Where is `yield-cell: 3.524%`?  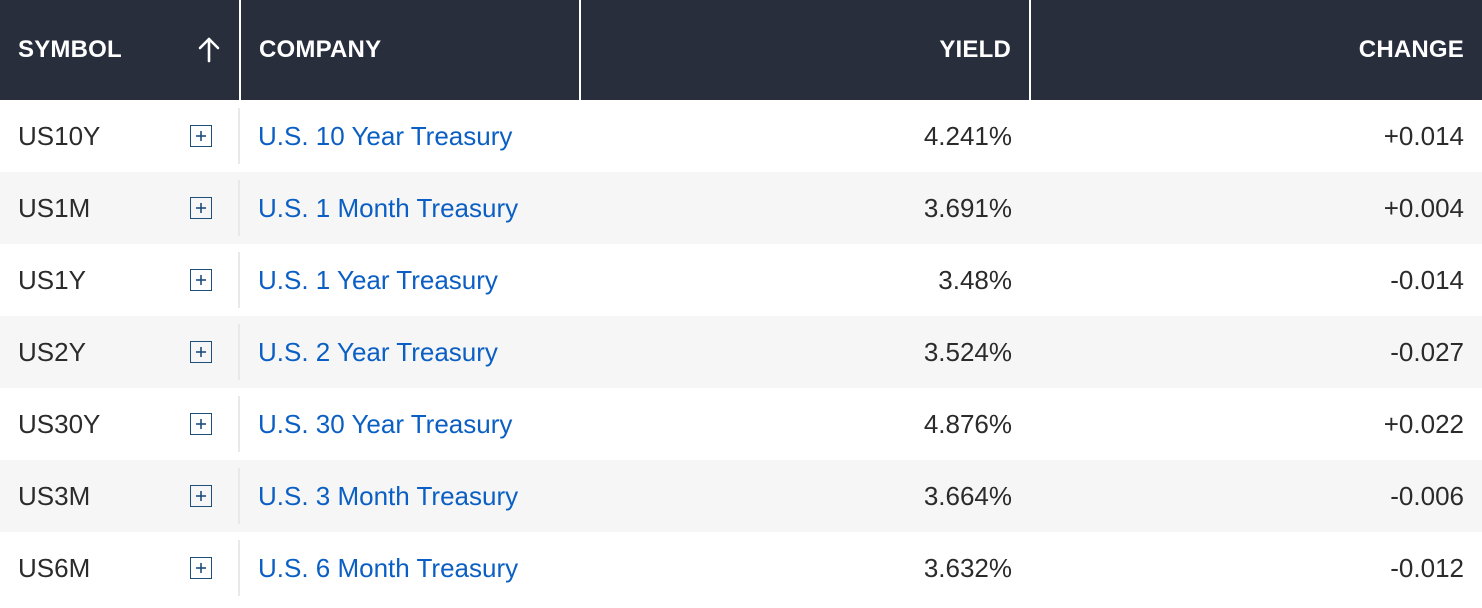 yield-cell: 3.524% is located at coordinates (805, 352).